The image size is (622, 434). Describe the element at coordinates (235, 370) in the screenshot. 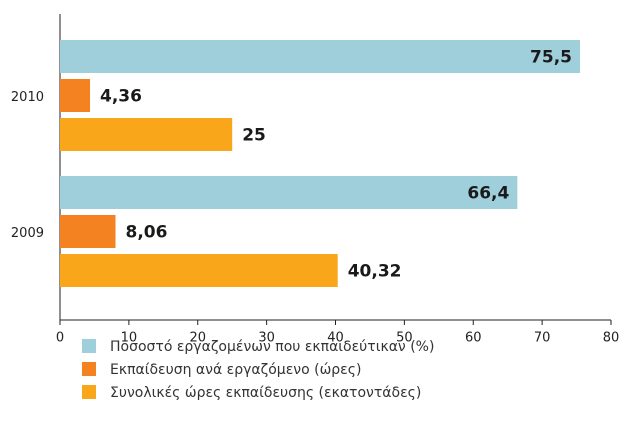

I see `legend-label: Εκπαίδευση ανά εργαζόμενο (ώρες)` at that location.